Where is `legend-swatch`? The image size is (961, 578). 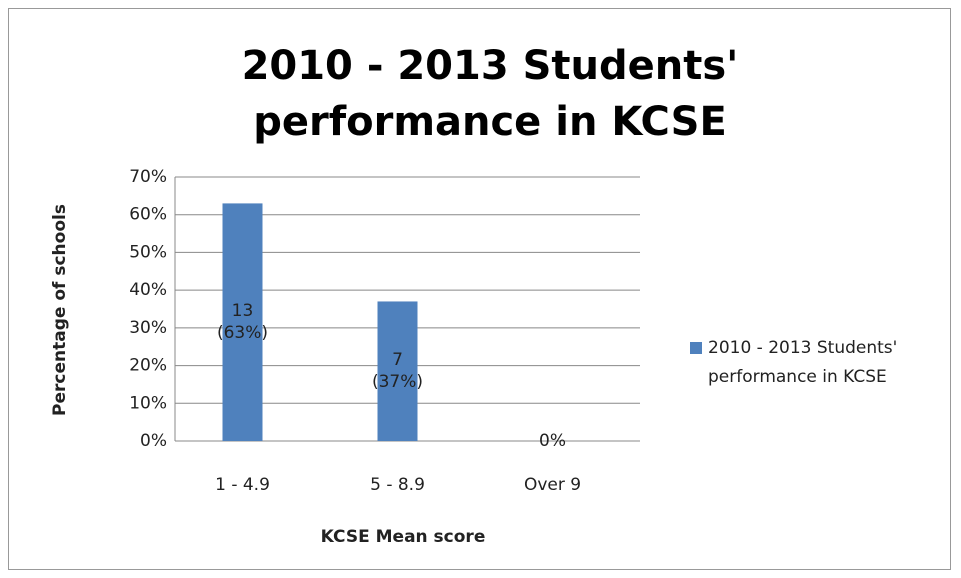
legend-swatch is located at coordinates (696, 348).